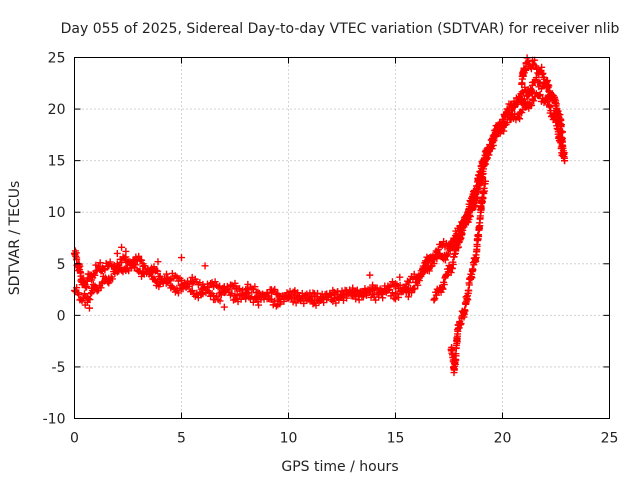 The height and width of the screenshot is (480, 640). What do you see at coordinates (61, 265) in the screenshot?
I see `y-tick-label: 5` at bounding box center [61, 265].